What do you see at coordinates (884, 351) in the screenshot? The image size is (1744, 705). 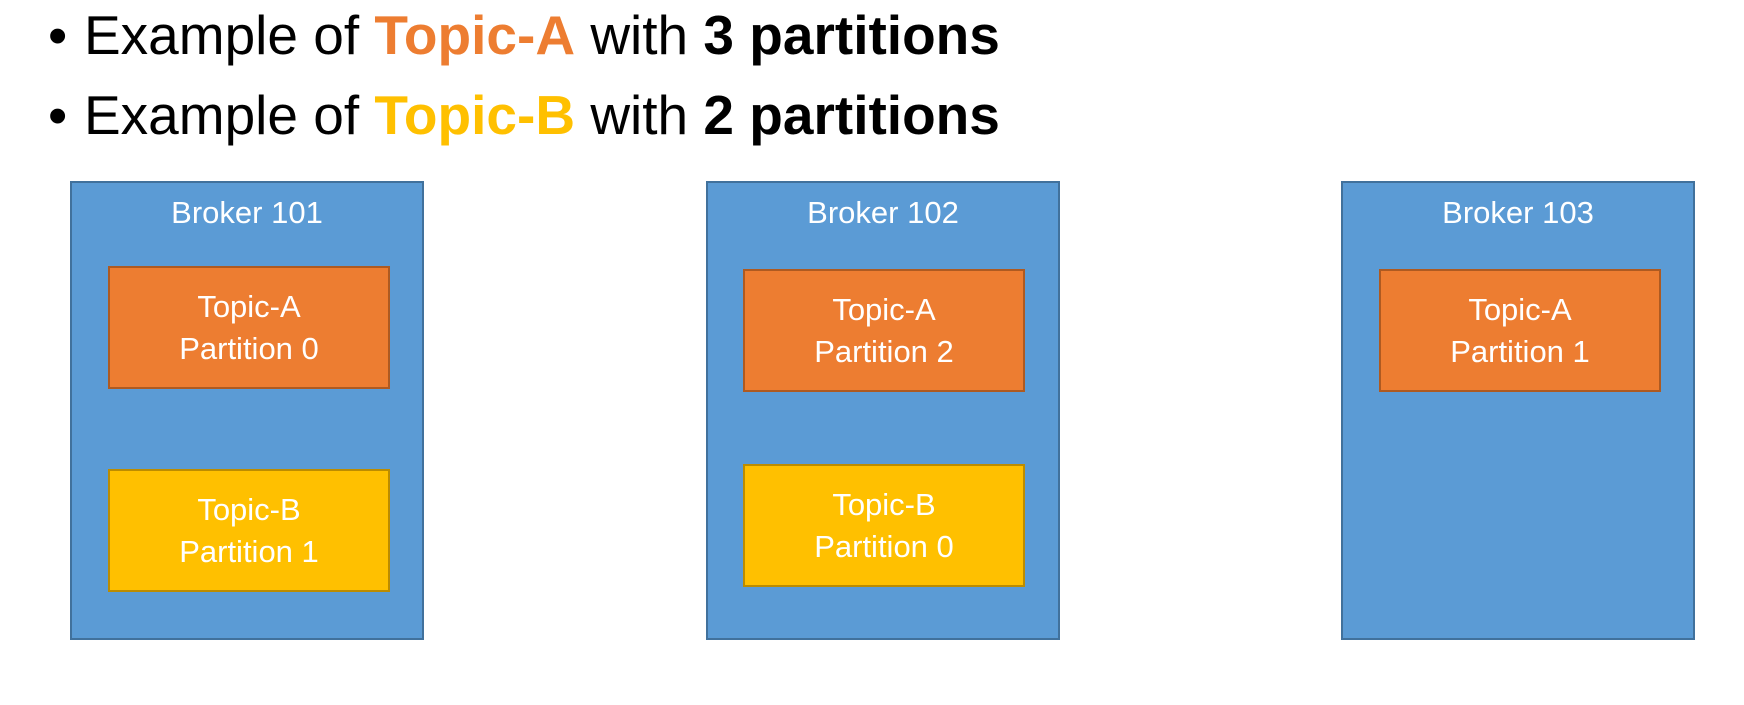 I see `partition-number: Partition 2` at bounding box center [884, 351].